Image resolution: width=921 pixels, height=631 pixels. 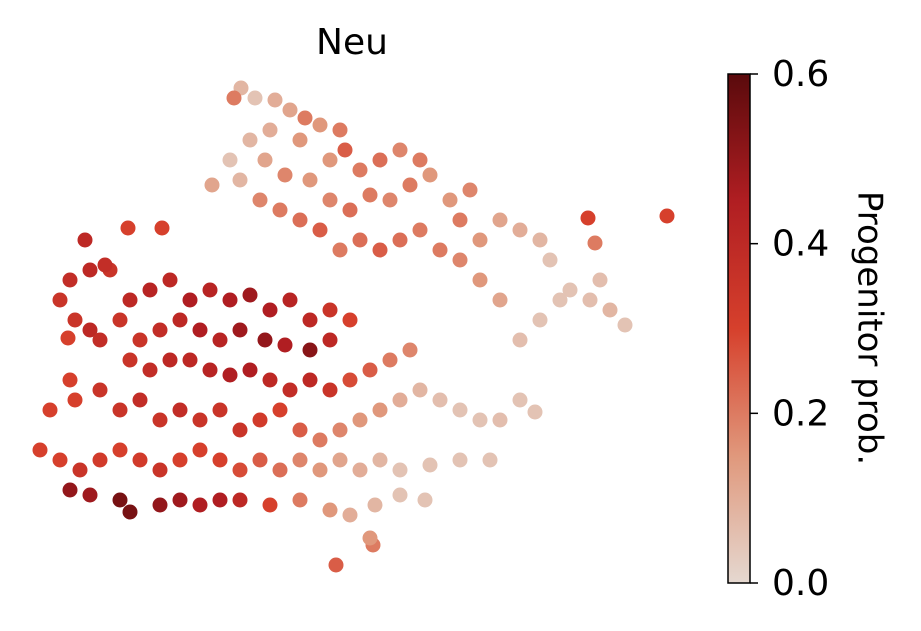 What do you see at coordinates (800, 583) in the screenshot?
I see `colorbar-tick-label: 0.0` at bounding box center [800, 583].